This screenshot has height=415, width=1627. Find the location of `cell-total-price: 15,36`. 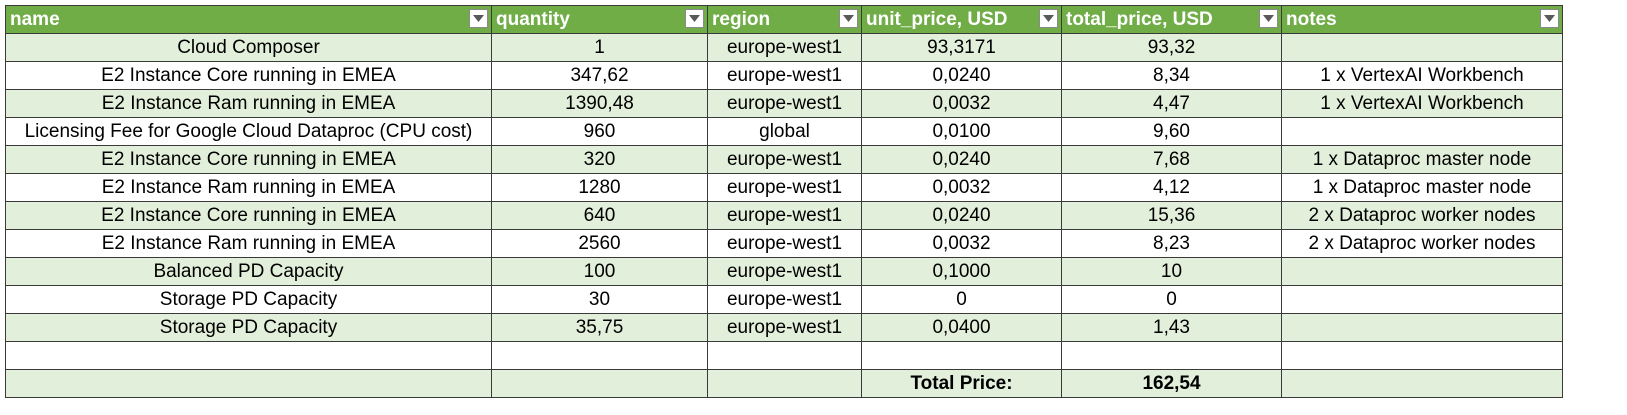

cell-total-price: 15,36 is located at coordinates (1171, 215).